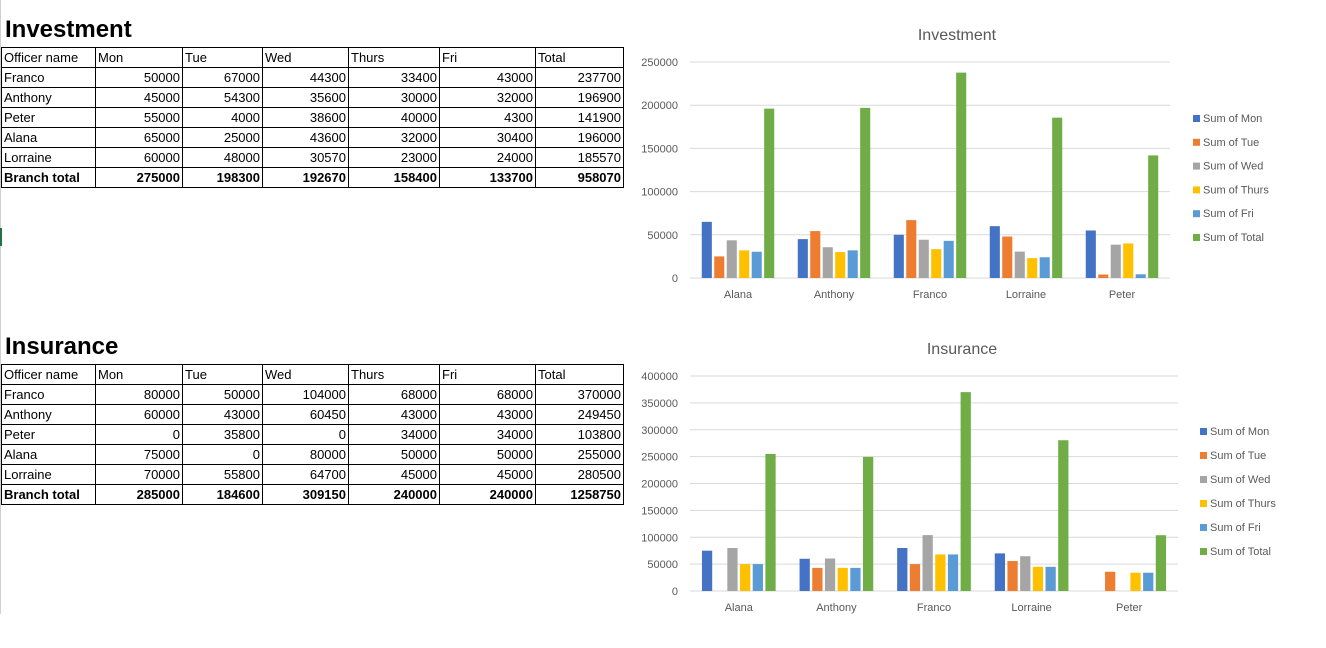 The width and height of the screenshot is (1326, 648). Describe the element at coordinates (579, 414) in the screenshot. I see `value-cell: 249450` at that location.